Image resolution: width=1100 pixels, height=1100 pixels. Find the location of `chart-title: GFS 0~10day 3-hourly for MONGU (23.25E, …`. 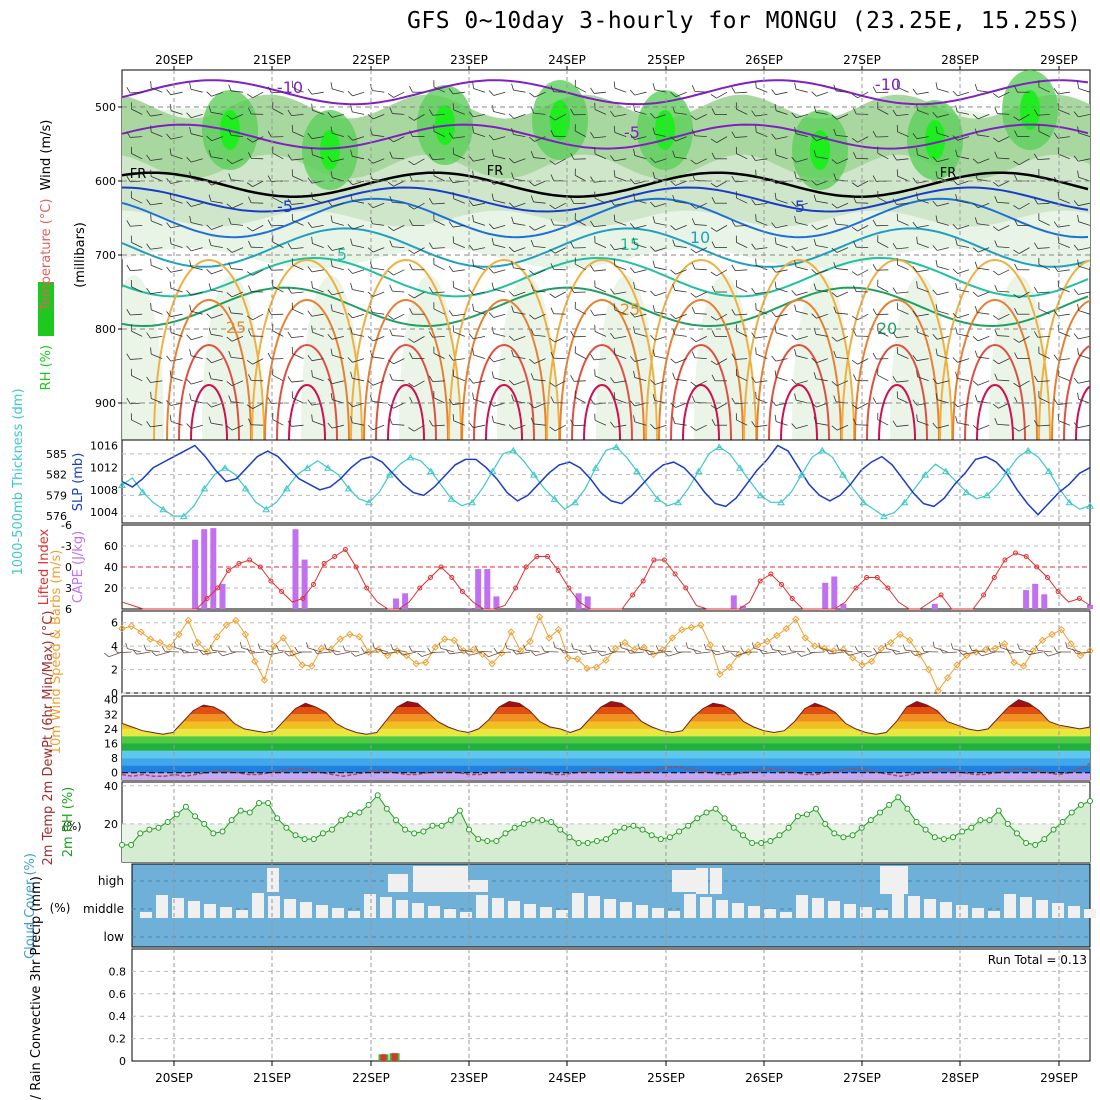

chart-title: GFS 0~10day 3-hourly for MONGU (23.25E, … is located at coordinates (744, 21).